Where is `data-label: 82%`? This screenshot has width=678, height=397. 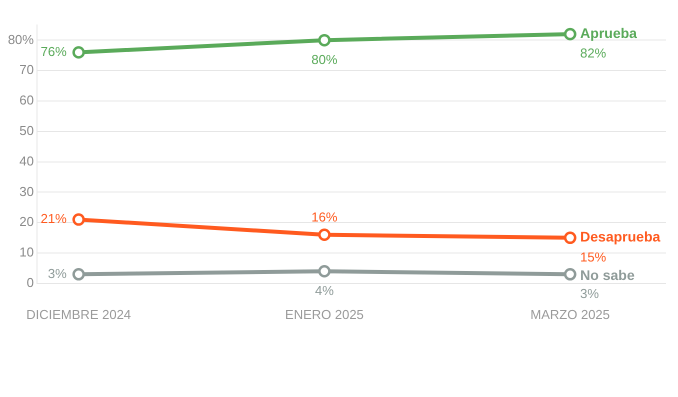
data-label: 82% is located at coordinates (593, 53).